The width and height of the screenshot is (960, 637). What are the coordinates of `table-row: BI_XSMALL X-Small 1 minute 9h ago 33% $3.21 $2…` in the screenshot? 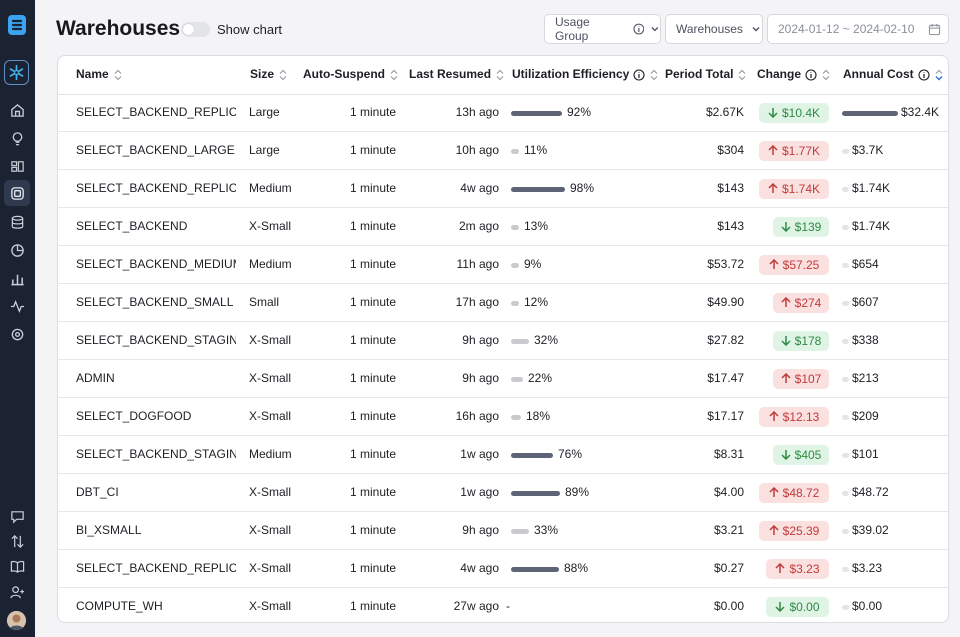 It's located at (503, 531).